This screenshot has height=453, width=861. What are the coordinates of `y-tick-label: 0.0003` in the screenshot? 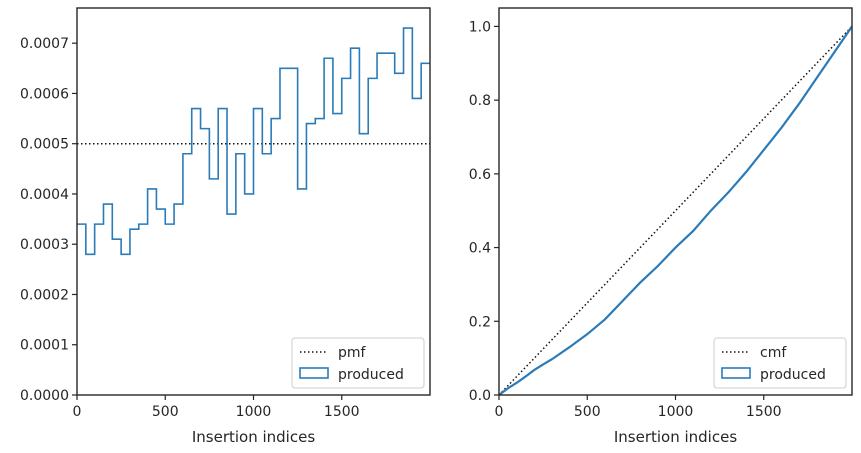 It's located at (44, 245).